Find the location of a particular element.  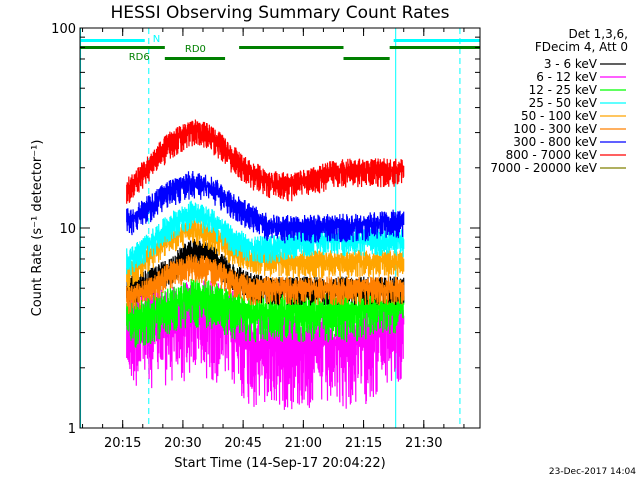

legend-header-line: Det 1,3,6, is located at coordinates (599, 34).